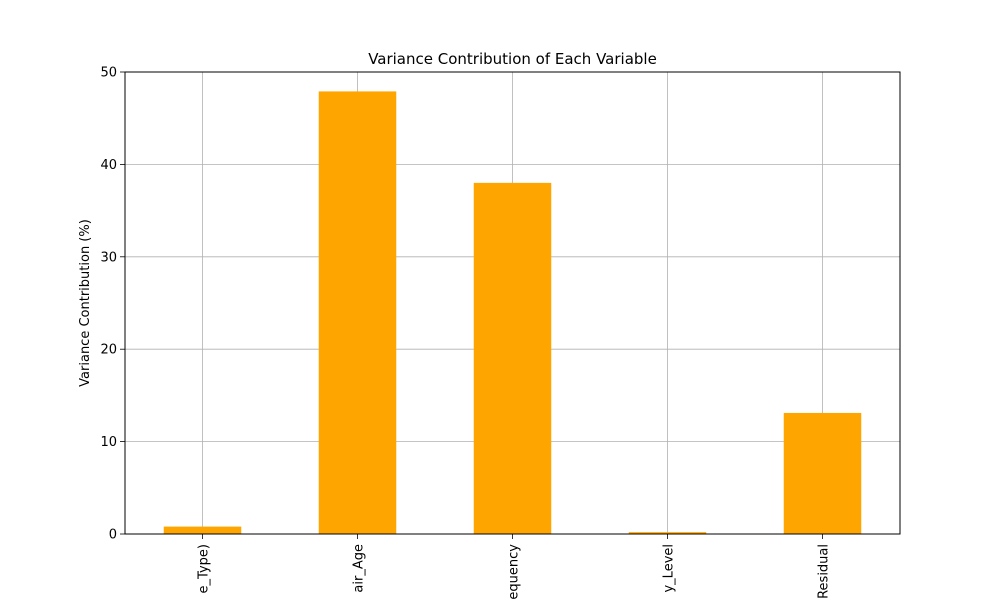  I want to click on y-axis: 0 10 20 30 40 50, so click(112, 304).